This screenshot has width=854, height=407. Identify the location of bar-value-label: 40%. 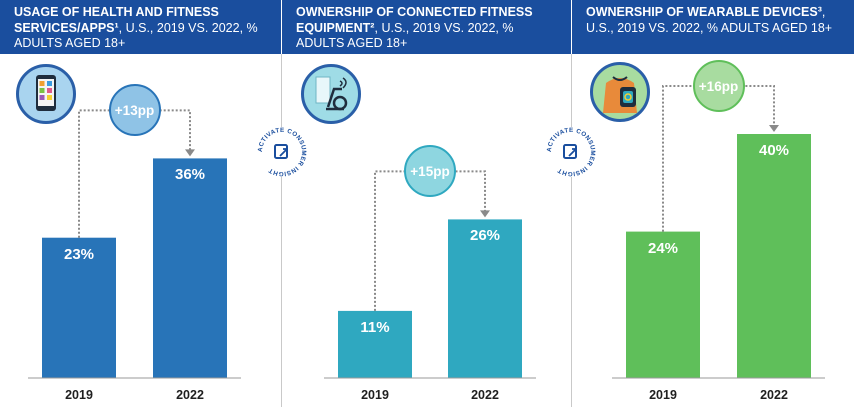
(774, 150).